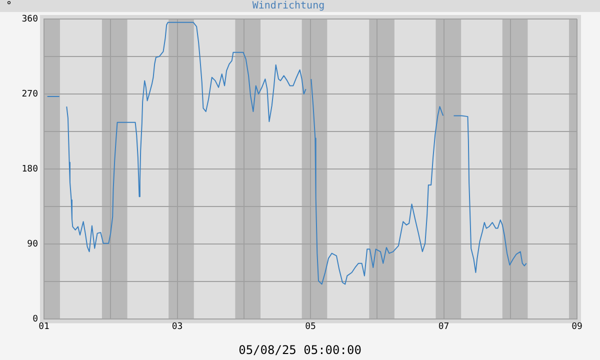 The width and height of the screenshot is (600, 360). I want to click on y-tick-label: 90, so click(32, 244).